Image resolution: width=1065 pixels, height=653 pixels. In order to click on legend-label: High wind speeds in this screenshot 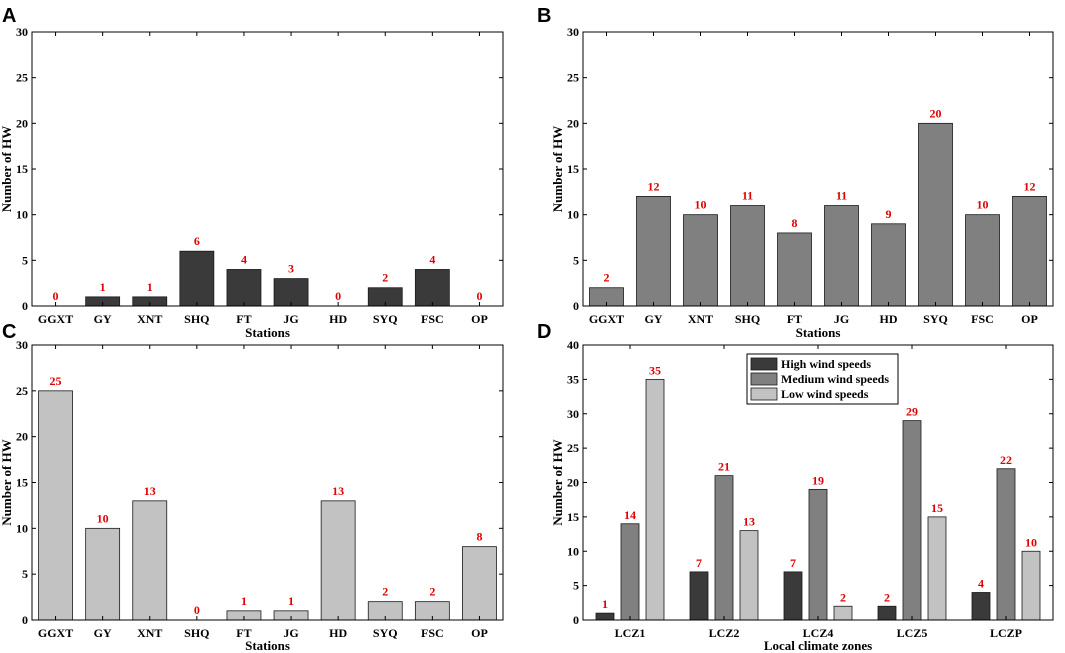, I will do `click(826, 364)`.